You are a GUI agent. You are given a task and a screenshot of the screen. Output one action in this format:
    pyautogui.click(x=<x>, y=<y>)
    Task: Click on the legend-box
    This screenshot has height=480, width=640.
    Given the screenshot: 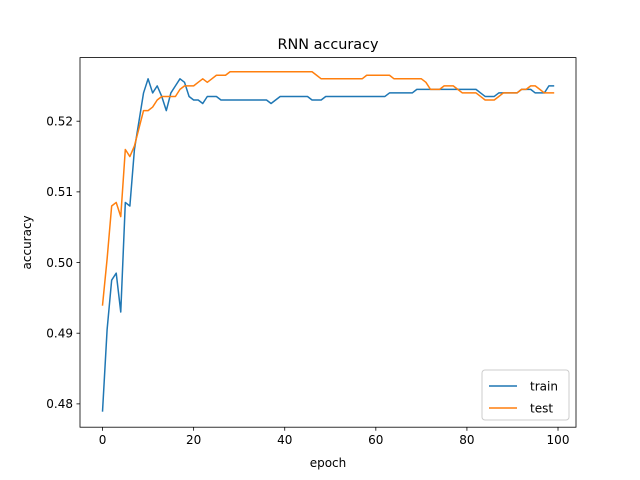 What is the action you would take?
    pyautogui.click(x=525, y=395)
    